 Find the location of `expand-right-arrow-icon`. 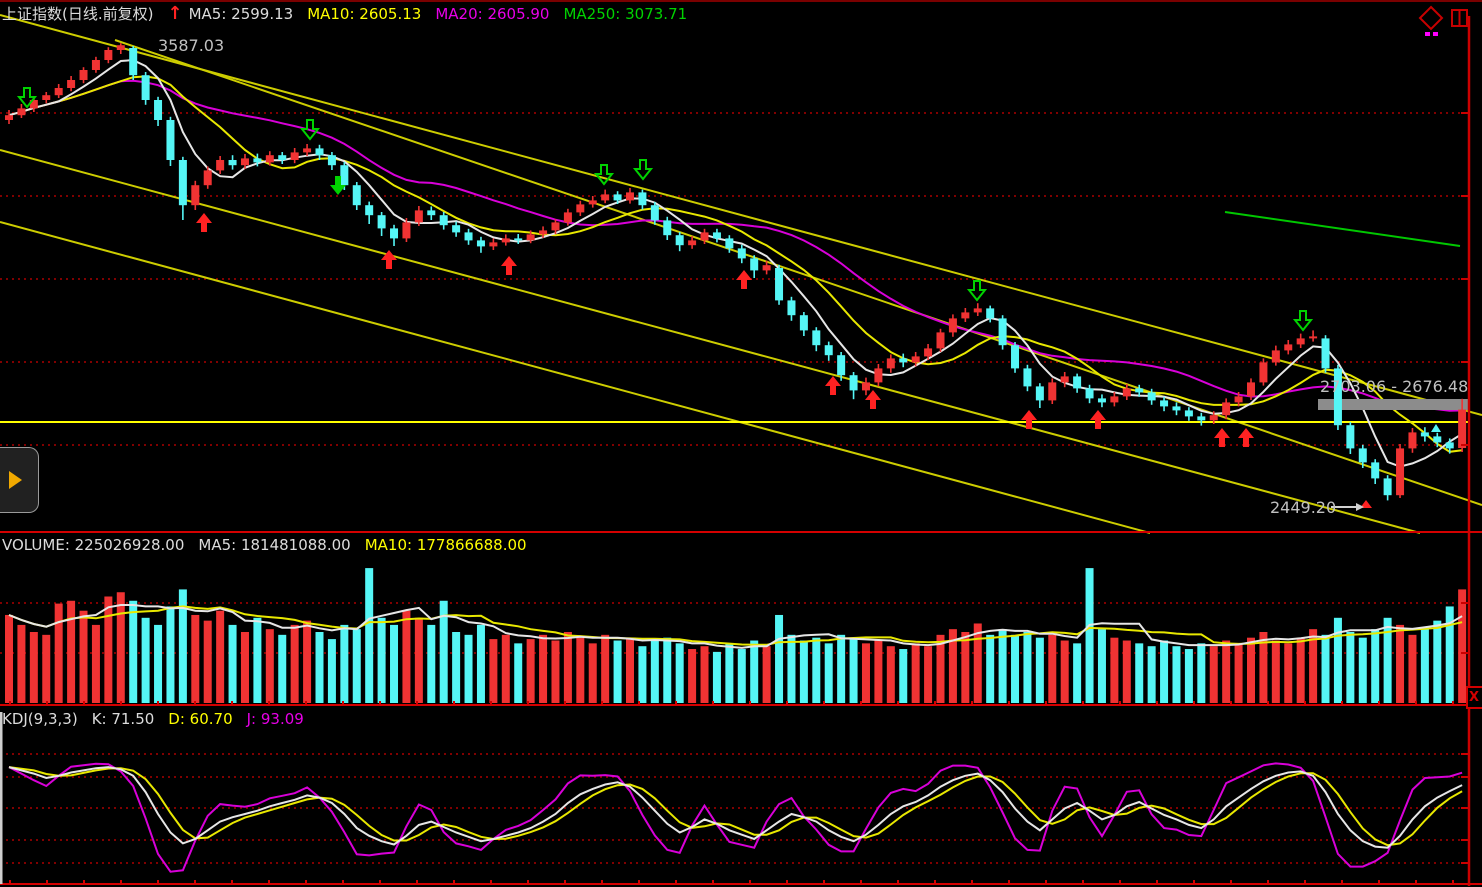

expand-right-arrow-icon is located at coordinates (15, 480).